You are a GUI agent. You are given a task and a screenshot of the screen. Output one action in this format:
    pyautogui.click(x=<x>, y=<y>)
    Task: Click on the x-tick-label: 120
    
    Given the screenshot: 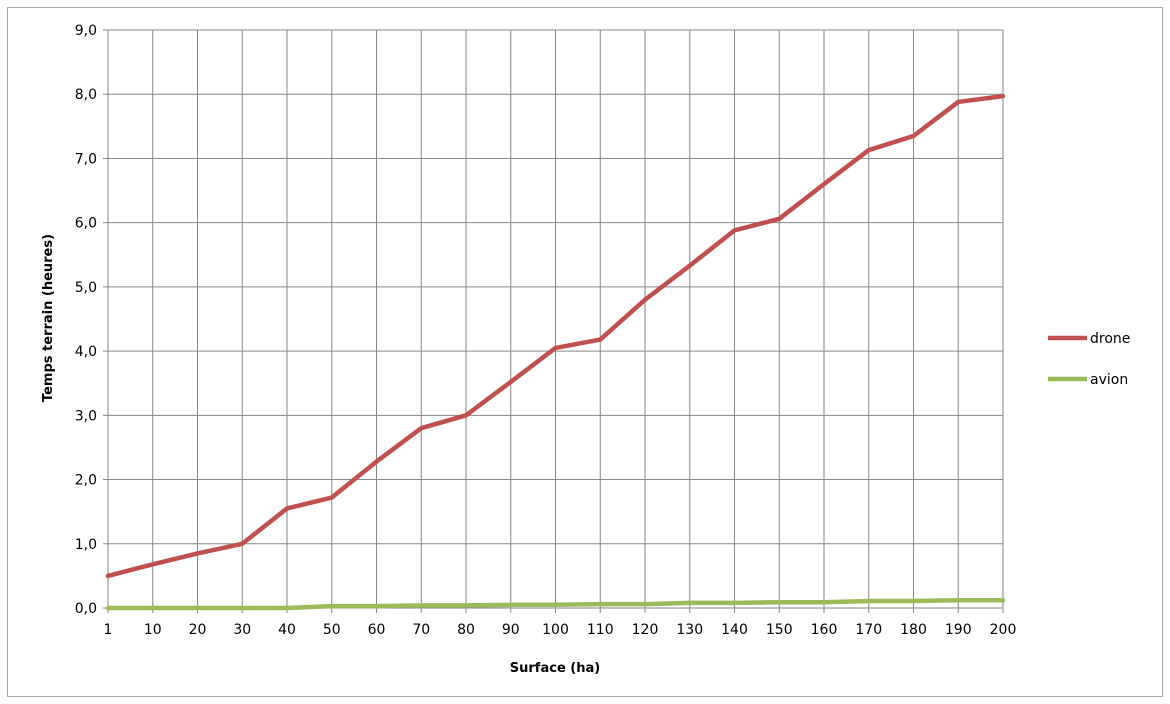 What is the action you would take?
    pyautogui.click(x=645, y=630)
    